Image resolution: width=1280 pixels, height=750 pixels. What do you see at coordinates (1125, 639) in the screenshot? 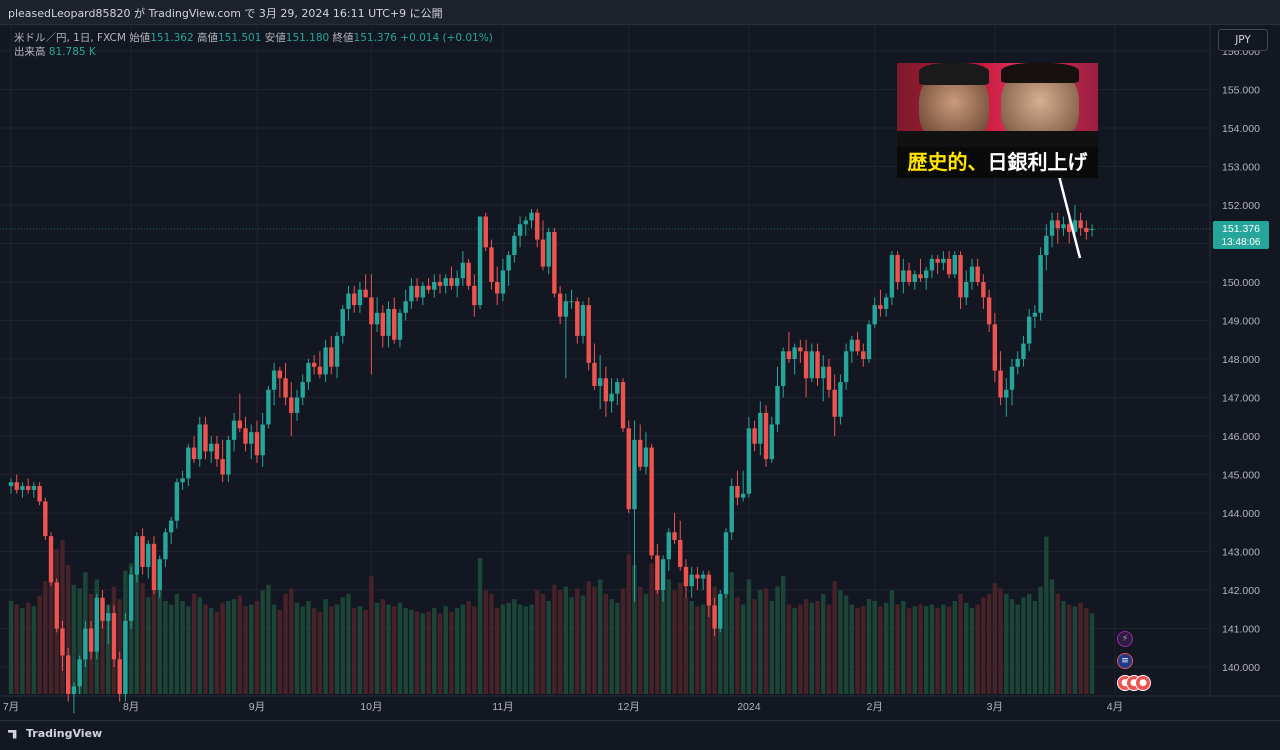
I see `flash-icon: ⚡` at bounding box center [1125, 639].